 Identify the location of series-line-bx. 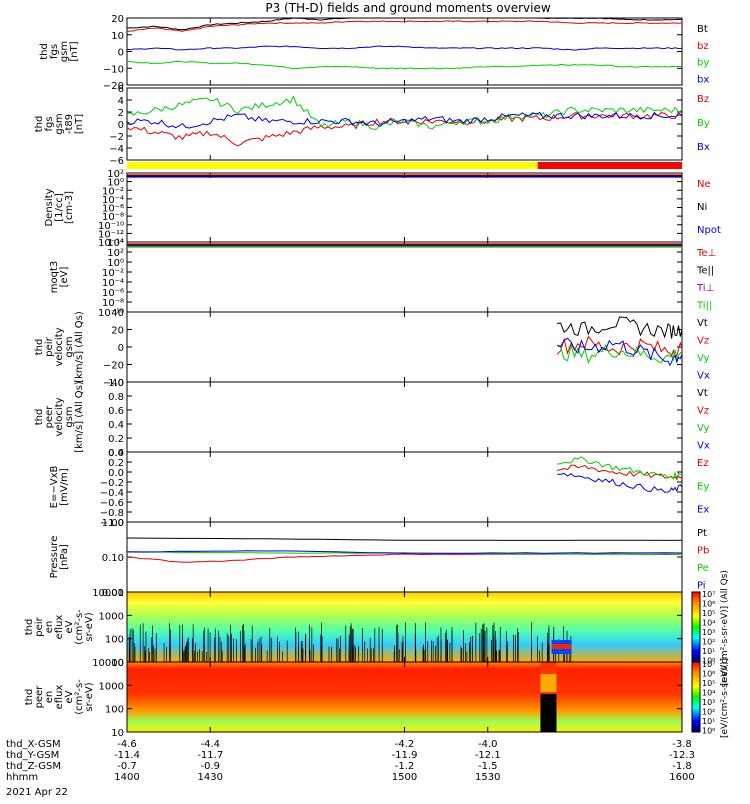
(404, 48).